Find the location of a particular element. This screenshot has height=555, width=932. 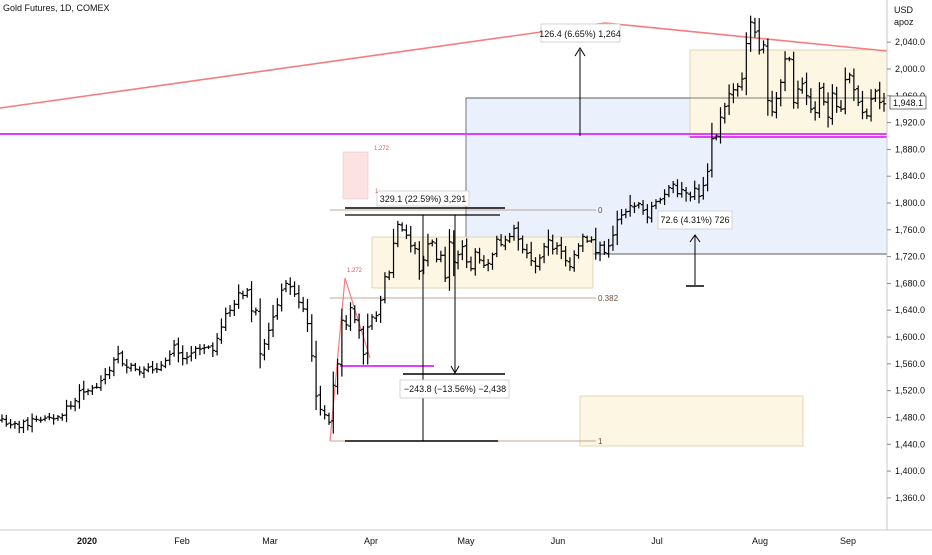

price-tick-label: 1,640.0 is located at coordinates (910, 310).